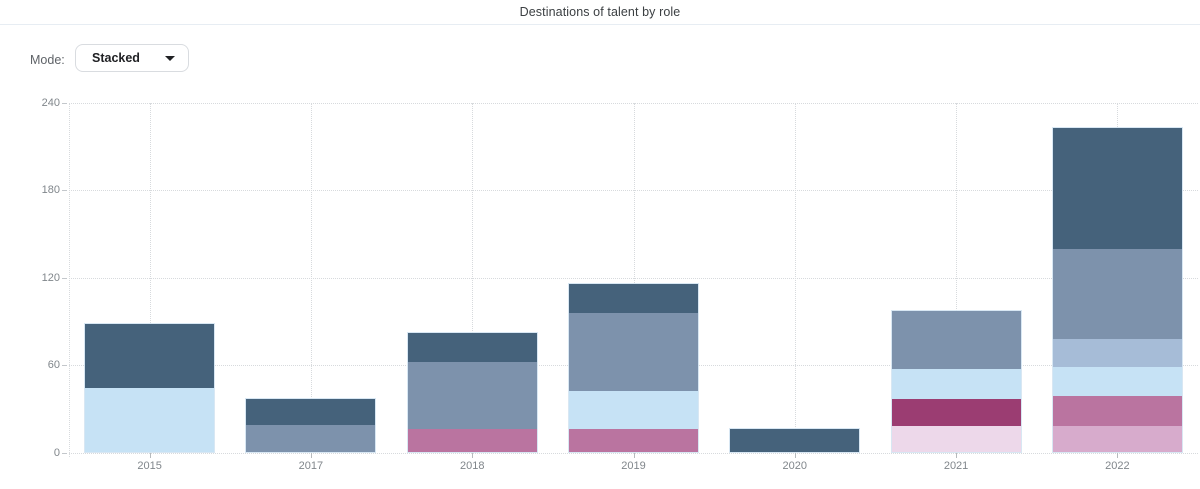 This screenshot has width=1200, height=489. Describe the element at coordinates (116, 58) in the screenshot. I see `mode-dropdown-value: Stacked` at that location.